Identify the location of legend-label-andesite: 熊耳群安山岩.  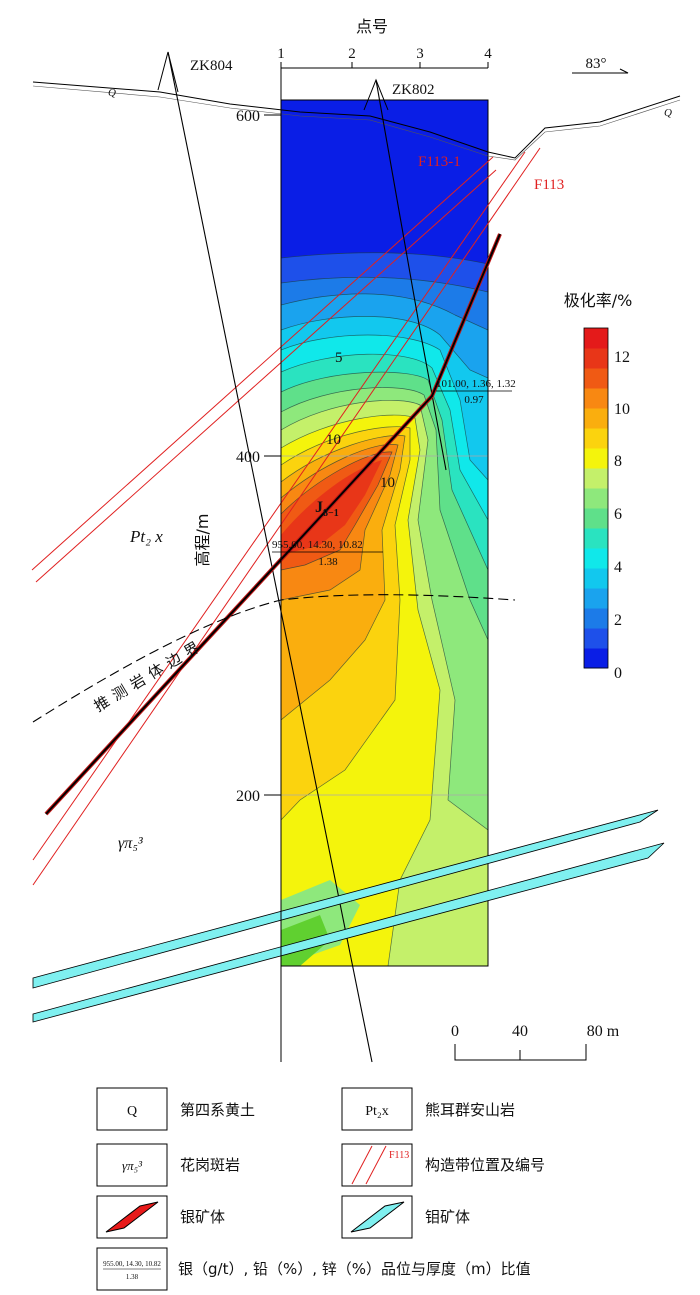
(470, 1110).